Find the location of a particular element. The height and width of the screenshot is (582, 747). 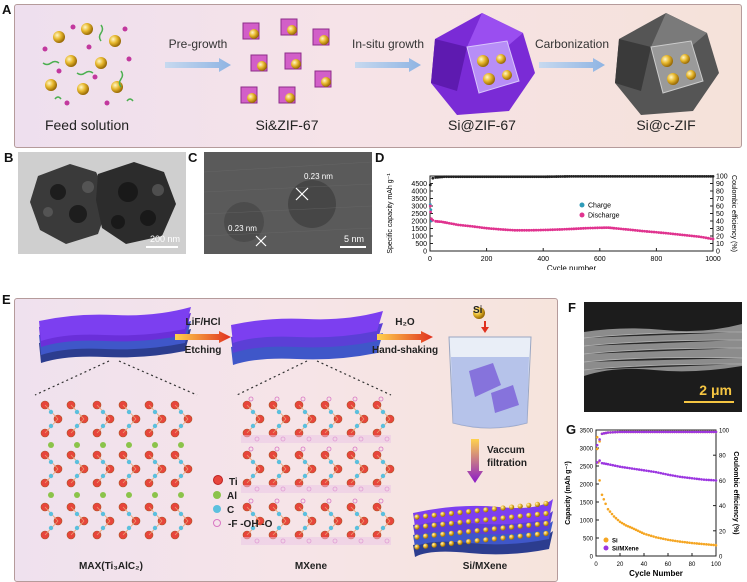

si-mxene-film-illustration is located at coordinates (483, 528).